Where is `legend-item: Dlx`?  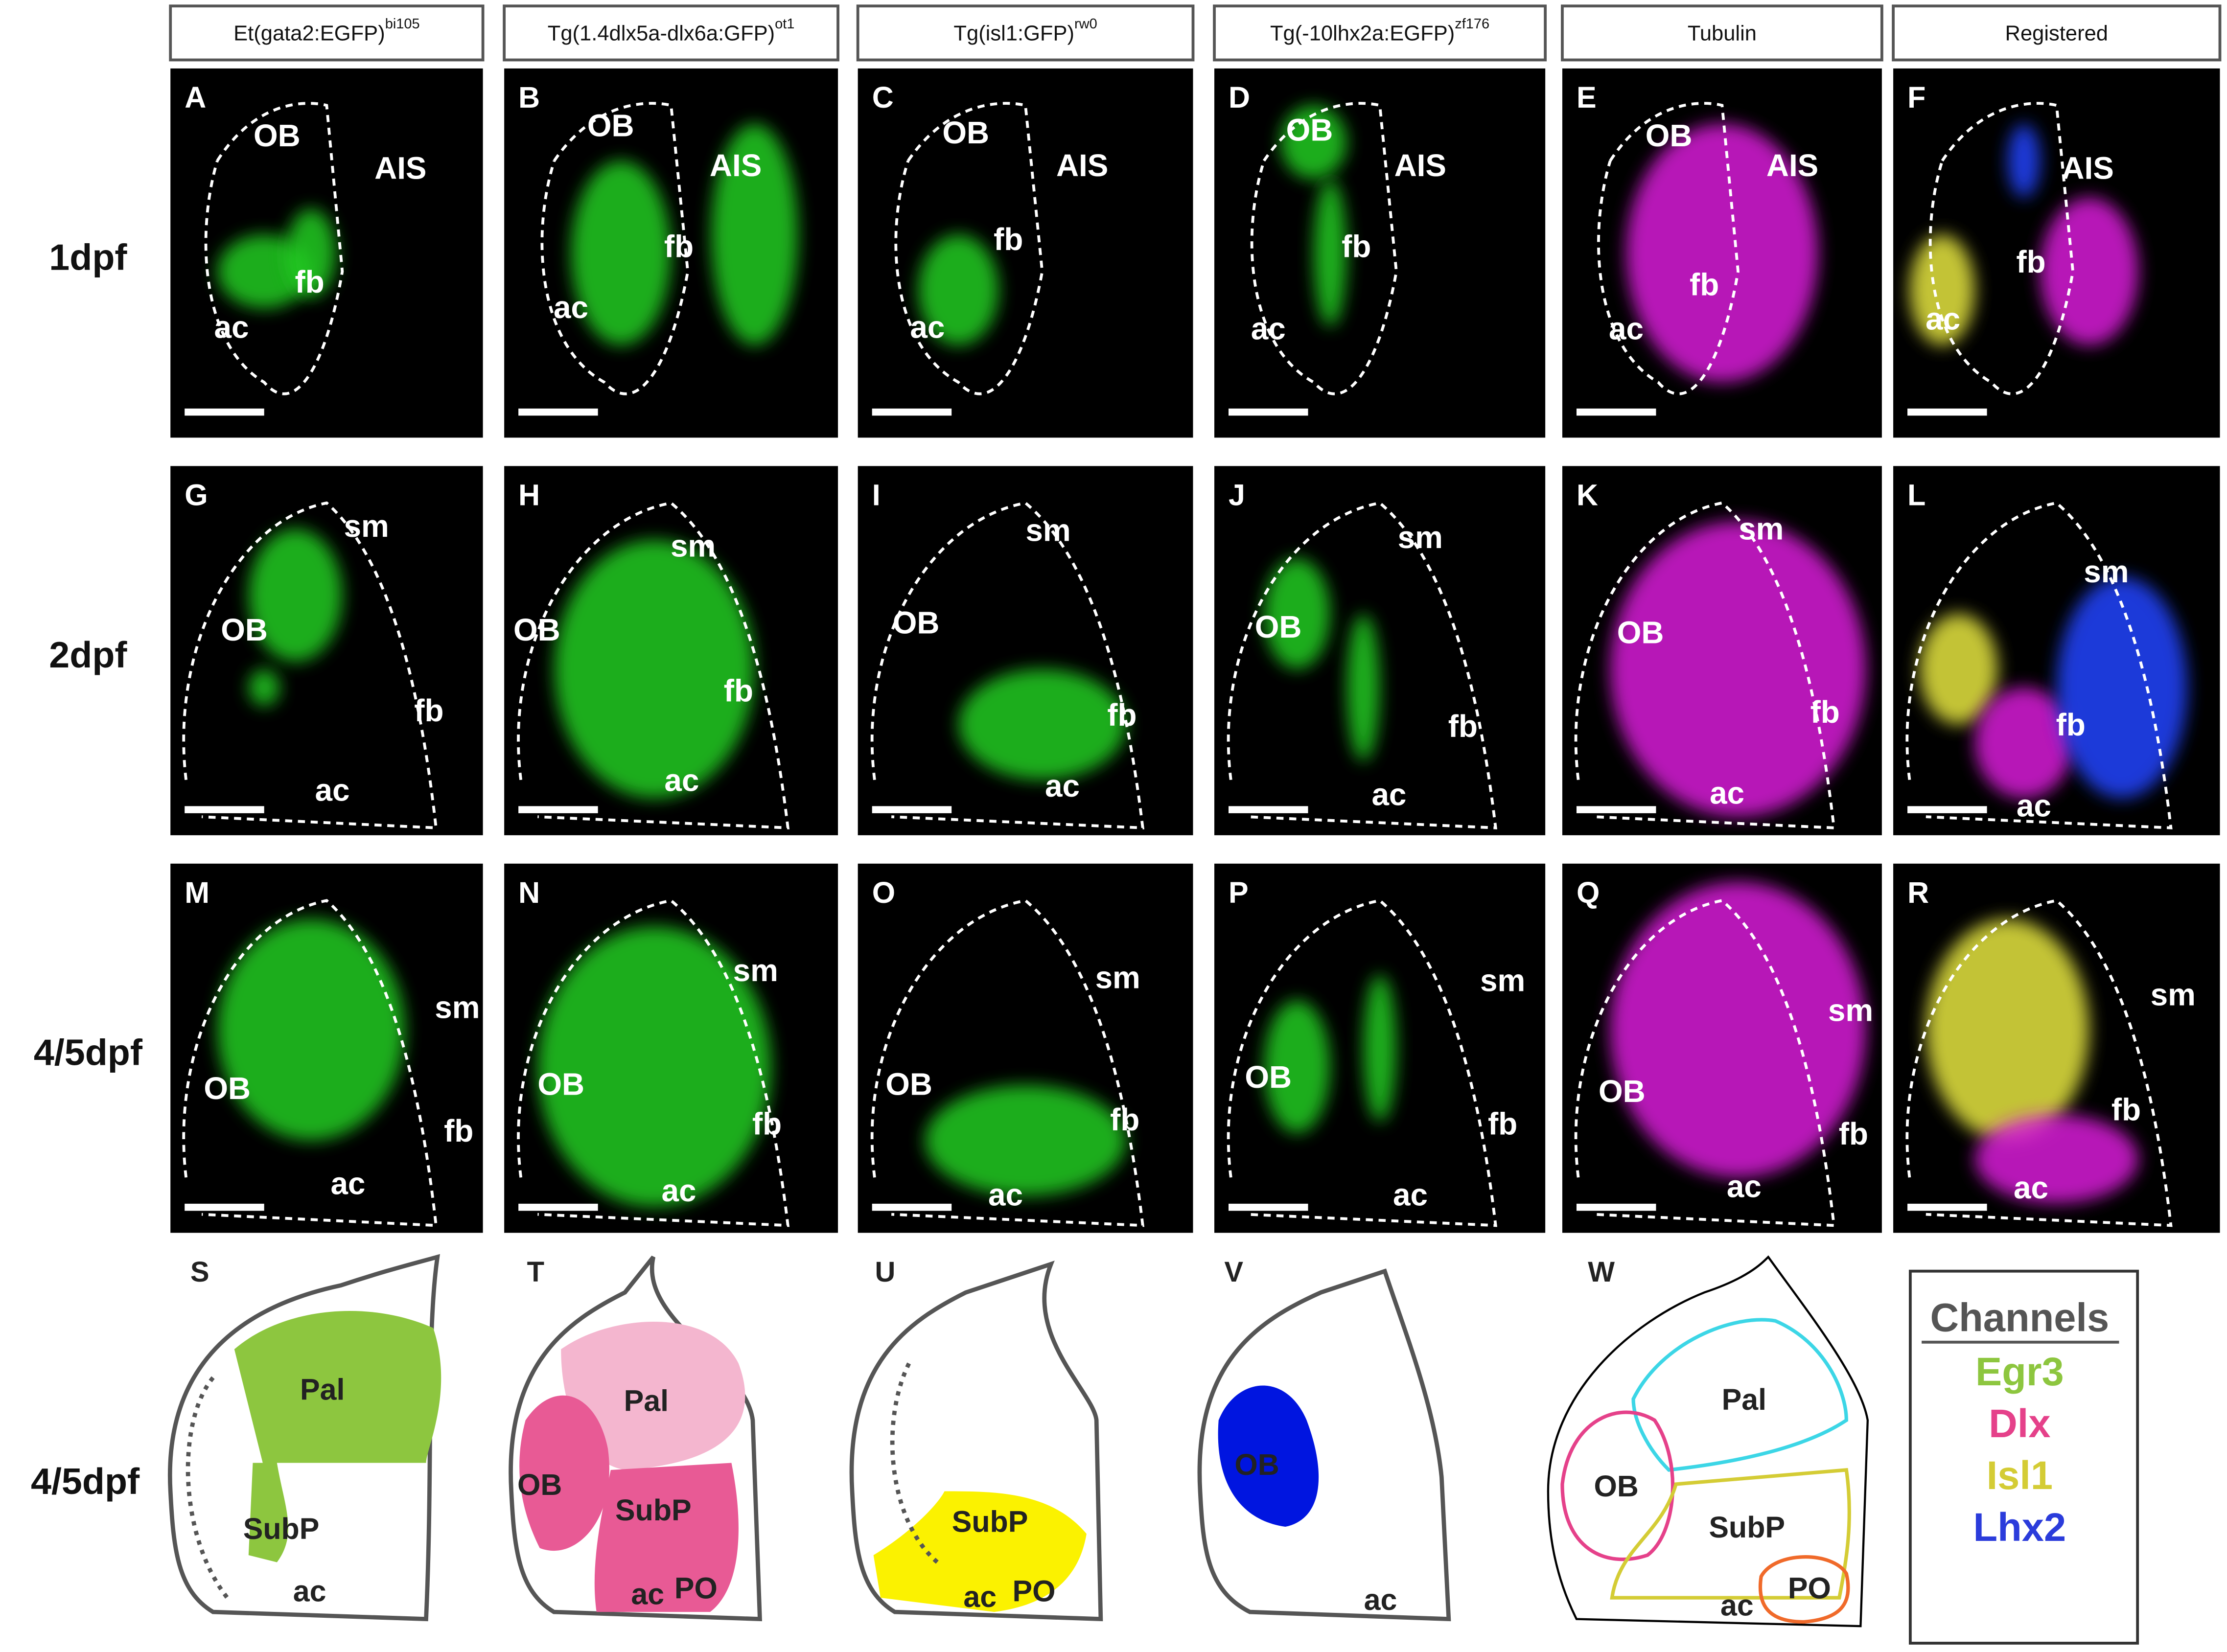 legend-item: Dlx is located at coordinates (2019, 1423).